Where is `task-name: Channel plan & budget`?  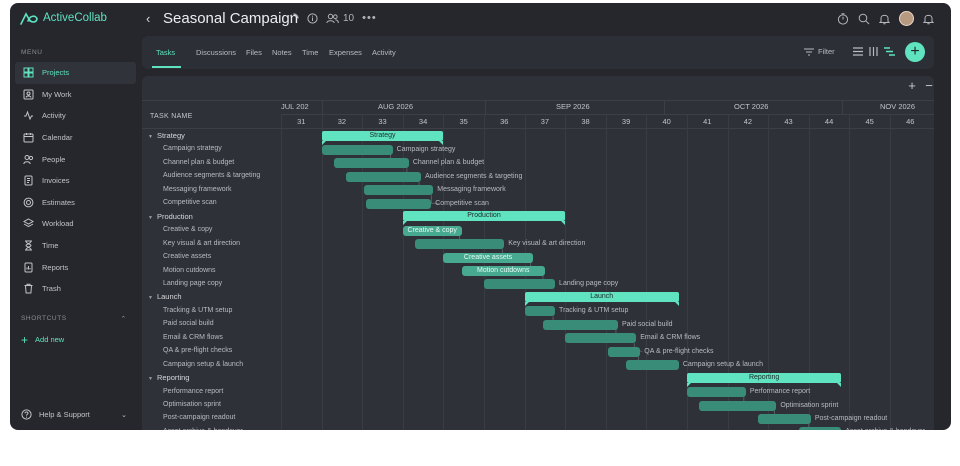
task-name: Channel plan & budget is located at coordinates (199, 162).